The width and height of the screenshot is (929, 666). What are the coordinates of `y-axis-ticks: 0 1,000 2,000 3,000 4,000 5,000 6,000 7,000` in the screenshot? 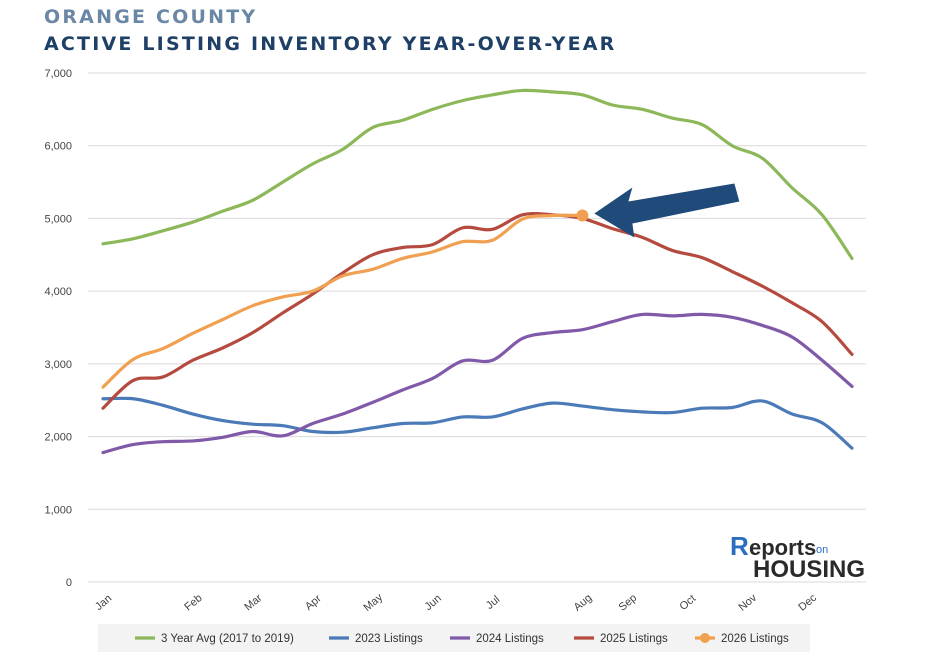 It's located at (58, 328).